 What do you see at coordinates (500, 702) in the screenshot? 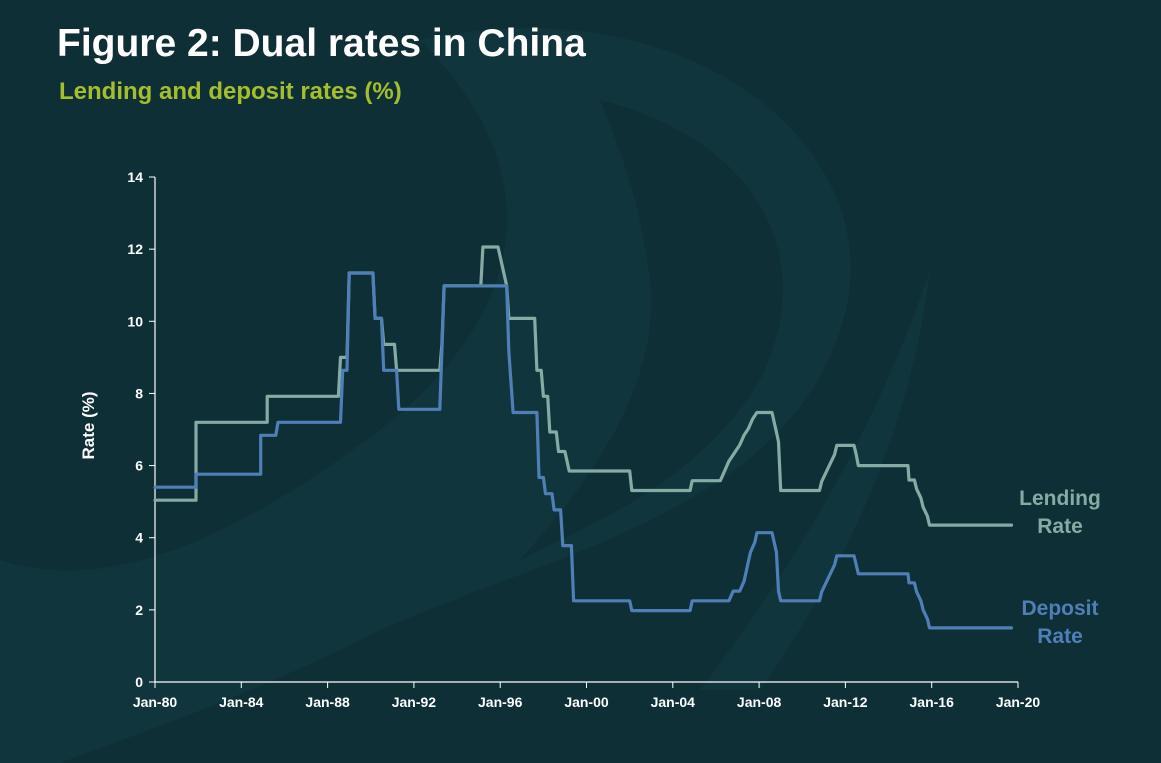
I see `x-tick-label: Jan-96` at bounding box center [500, 702].